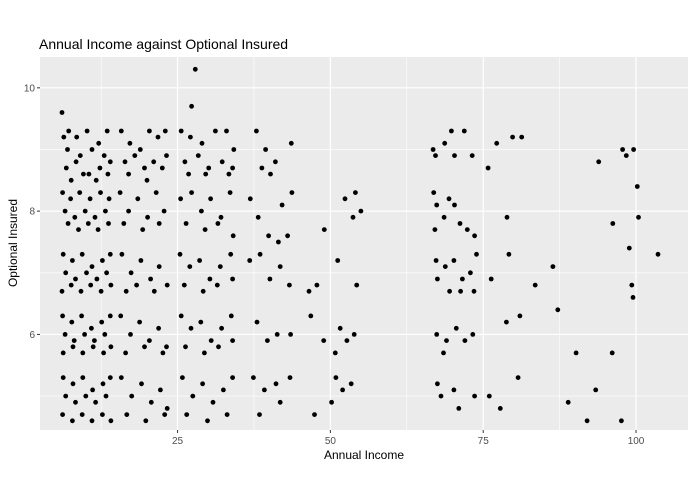 This screenshot has height=499, width=695. What do you see at coordinates (331, 441) in the screenshot?
I see `x-tick-label: 50` at bounding box center [331, 441].